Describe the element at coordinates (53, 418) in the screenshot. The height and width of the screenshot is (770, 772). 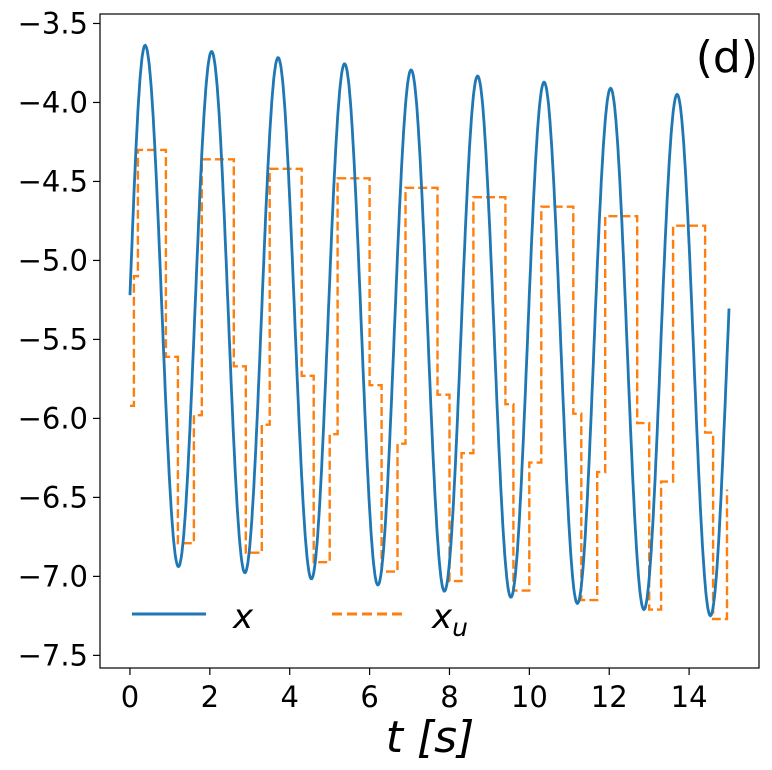
I see `y-tick-label: −6.0` at that location.